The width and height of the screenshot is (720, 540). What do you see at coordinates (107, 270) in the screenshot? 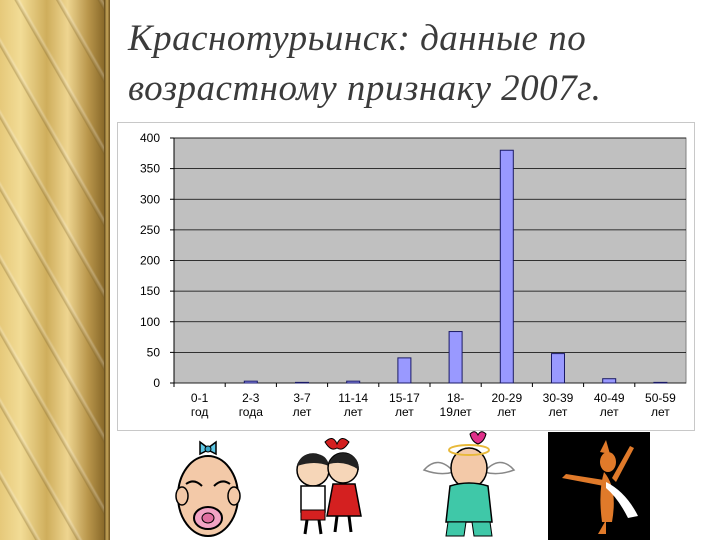
I see `border-rule` at bounding box center [107, 270].